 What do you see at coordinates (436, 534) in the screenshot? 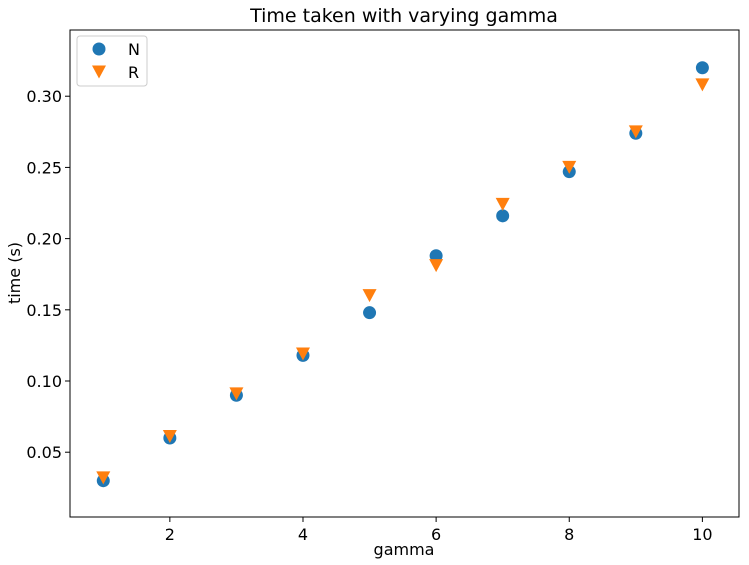
I see `x-tick-label: 6` at bounding box center [436, 534].